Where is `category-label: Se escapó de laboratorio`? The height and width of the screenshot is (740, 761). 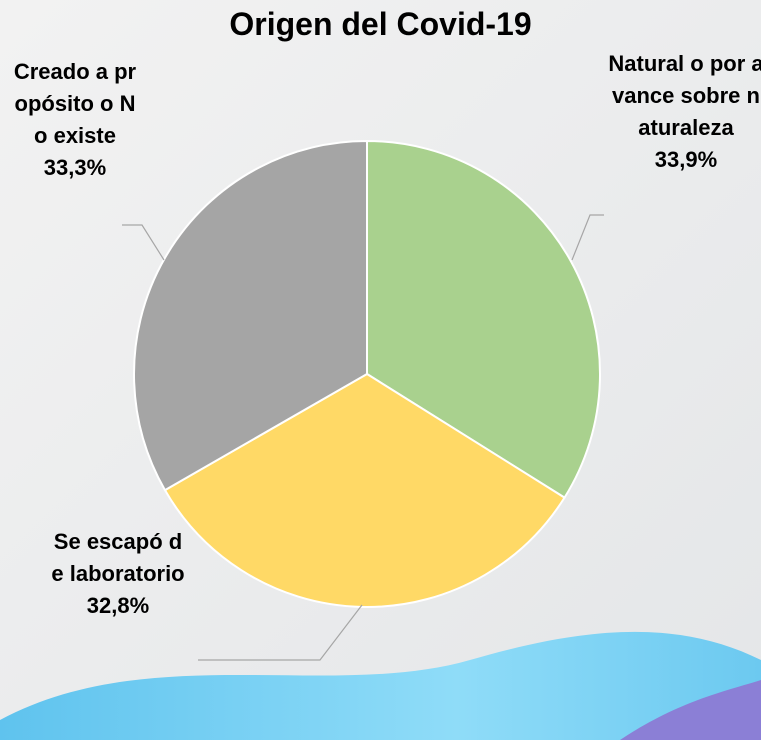 category-label: Se escapó de laboratorio is located at coordinates (118, 557).